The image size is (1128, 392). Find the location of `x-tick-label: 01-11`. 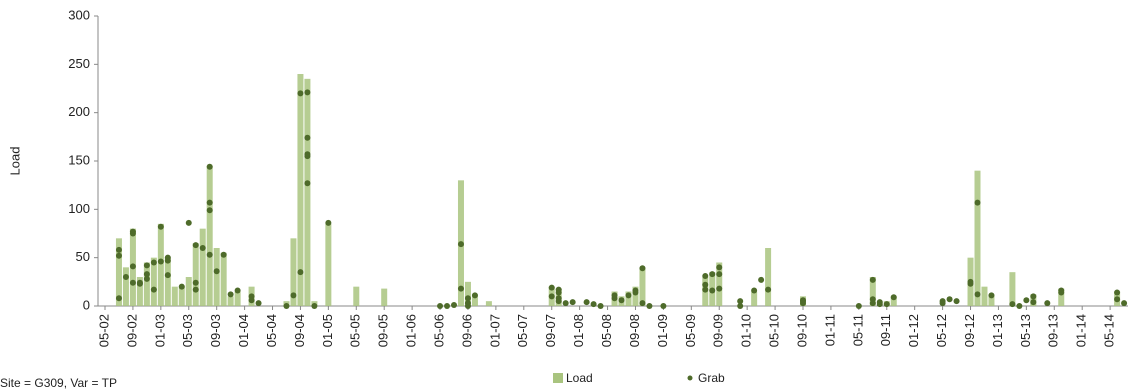

x-tick-label: 01-11 is located at coordinates (829, 330).